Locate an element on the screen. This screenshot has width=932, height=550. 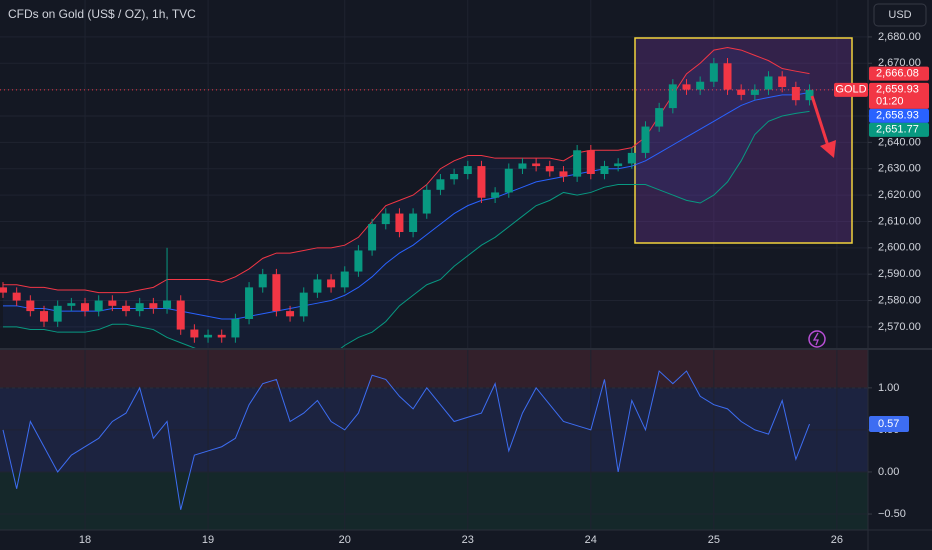
price-tag-label: 2,651.77 is located at coordinates (897, 130).